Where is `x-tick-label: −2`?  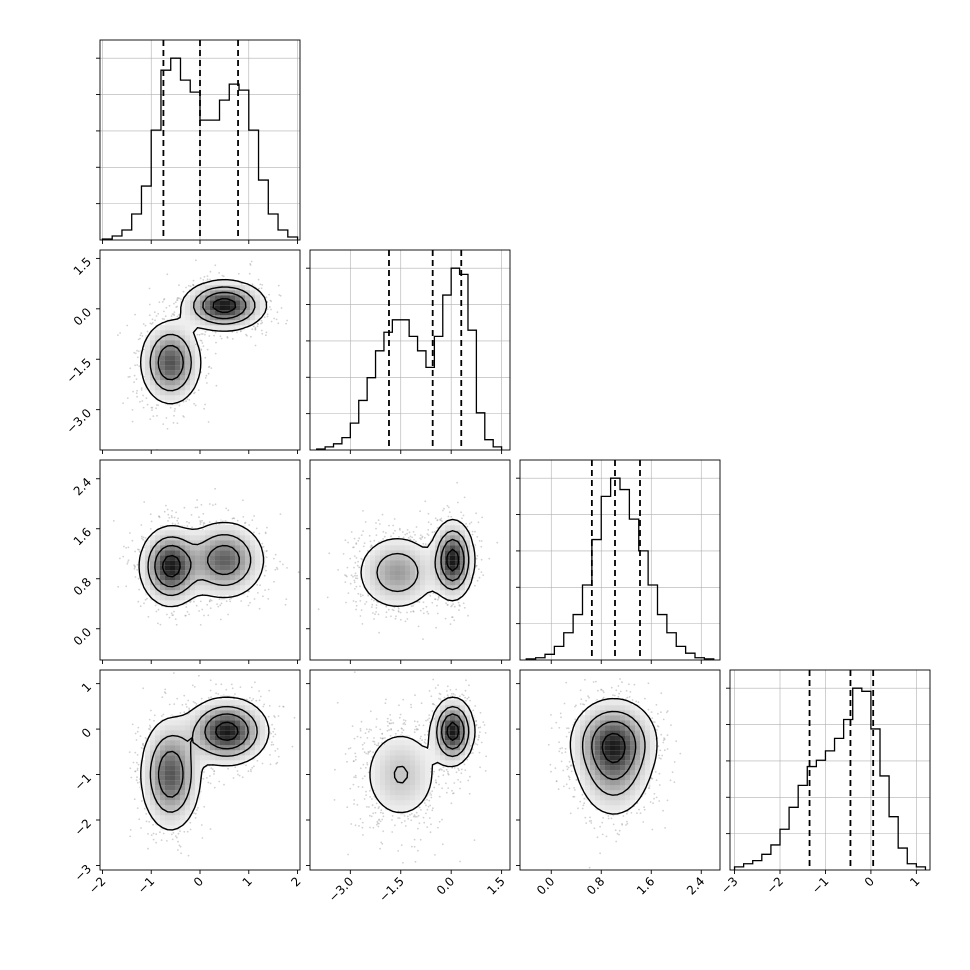
x-tick-label: −2 is located at coordinates (775, 885).